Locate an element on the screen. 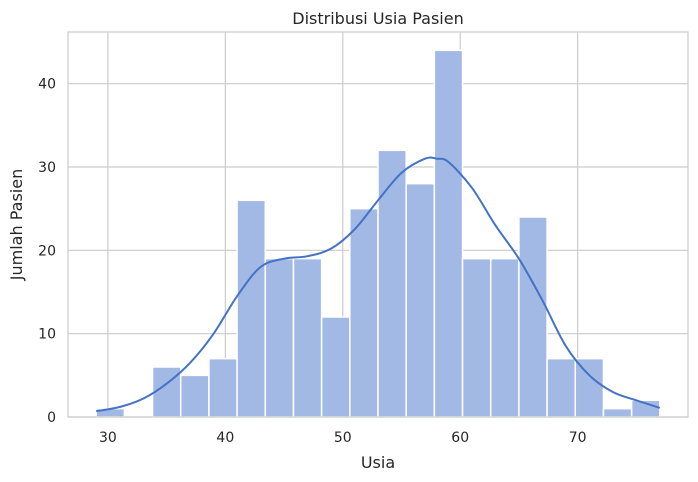  y-tick-labels: 0 10 20 30 40 is located at coordinates (47, 251).